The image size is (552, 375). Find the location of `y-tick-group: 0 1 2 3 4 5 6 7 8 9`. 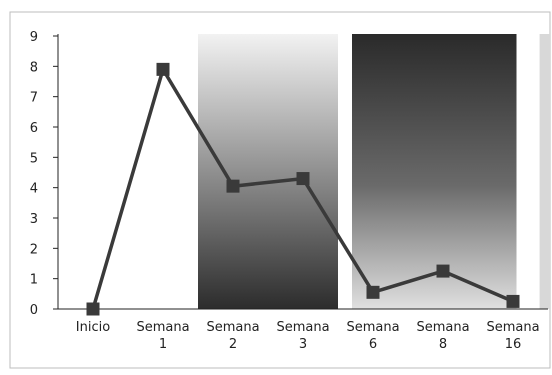

y-tick-group: 0 1 2 3 4 5 6 7 8 9 is located at coordinates (44, 174).